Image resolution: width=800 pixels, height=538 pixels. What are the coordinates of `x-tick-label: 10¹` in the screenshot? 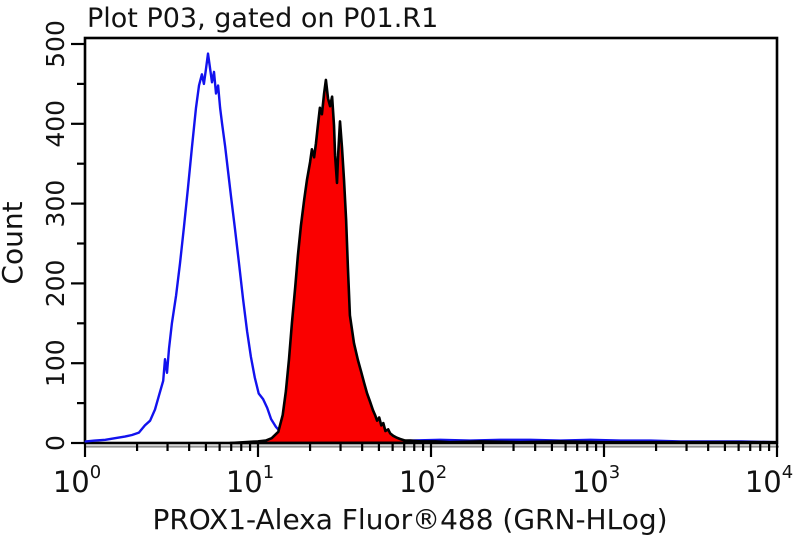 It's located at (250, 480).